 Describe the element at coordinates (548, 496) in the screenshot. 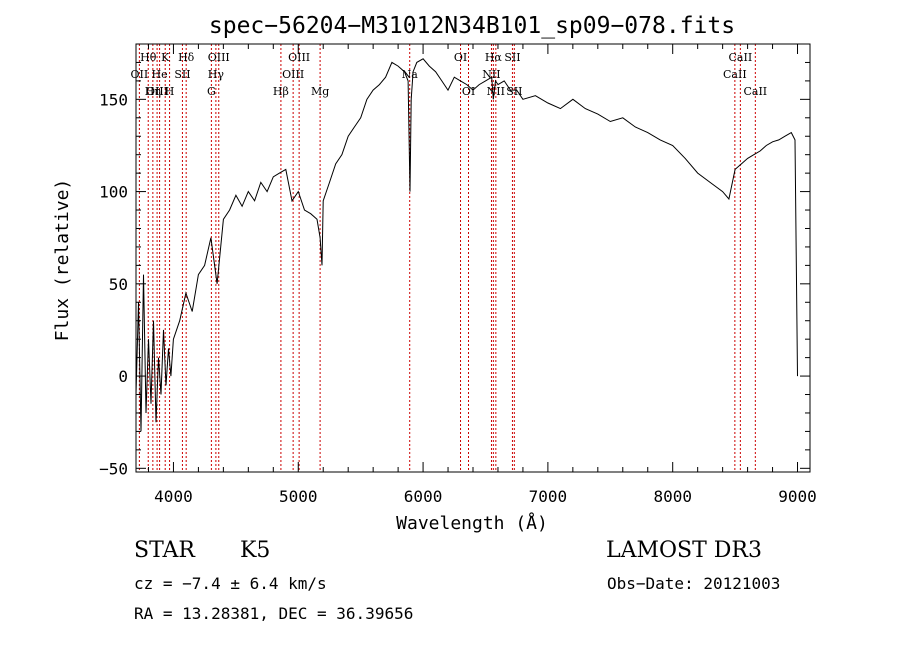

I see `x-tick-label: 7000` at that location.